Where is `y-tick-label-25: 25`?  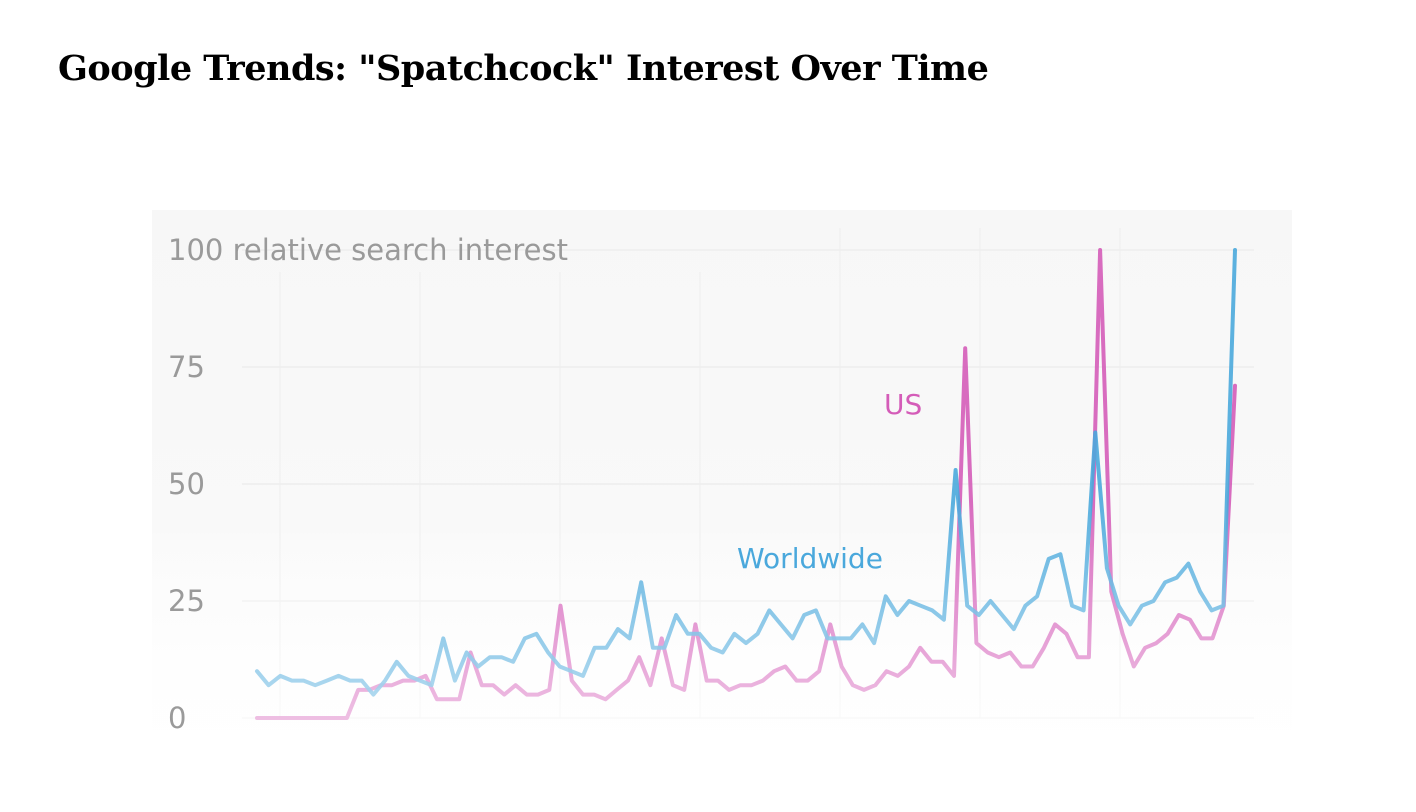 y-tick-label-25: 25 is located at coordinates (186, 601).